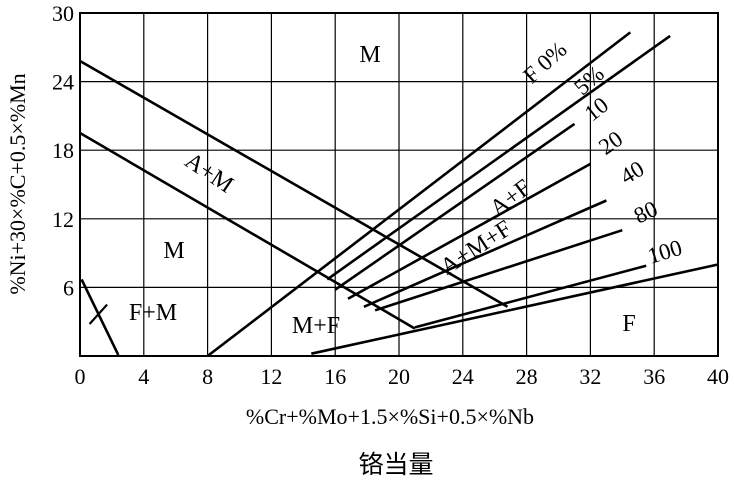  Describe the element at coordinates (463, 376) in the screenshot. I see `x-tick-label: 24` at that location.